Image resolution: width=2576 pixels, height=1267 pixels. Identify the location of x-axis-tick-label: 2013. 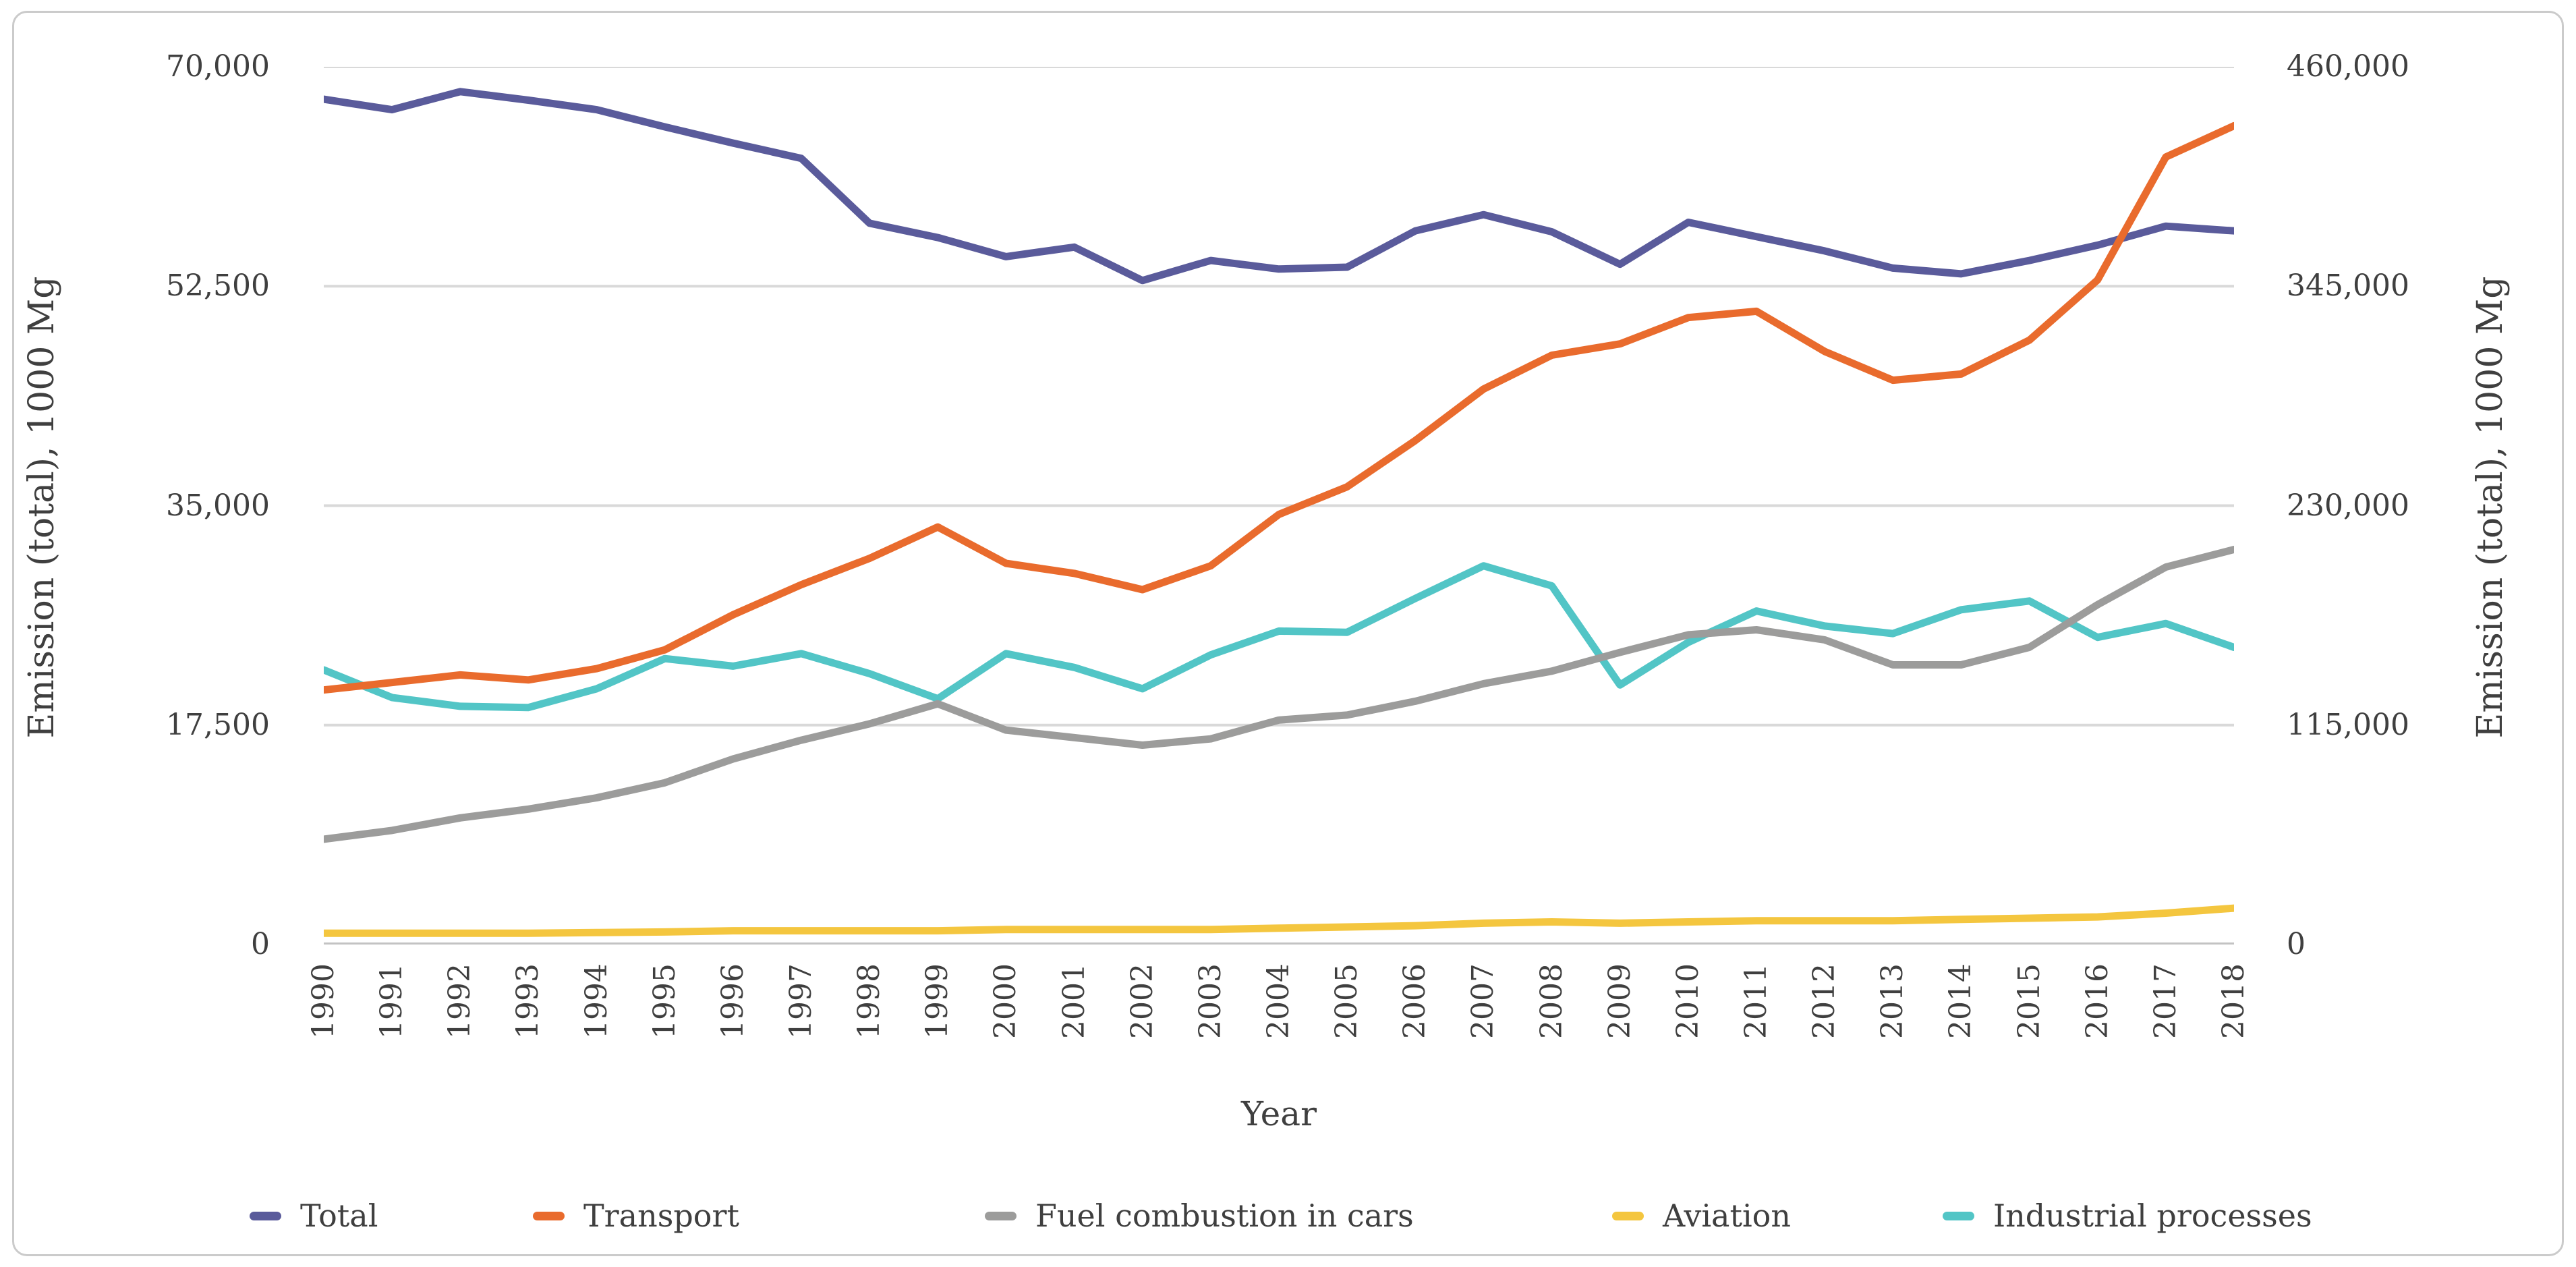
(1892, 1001).